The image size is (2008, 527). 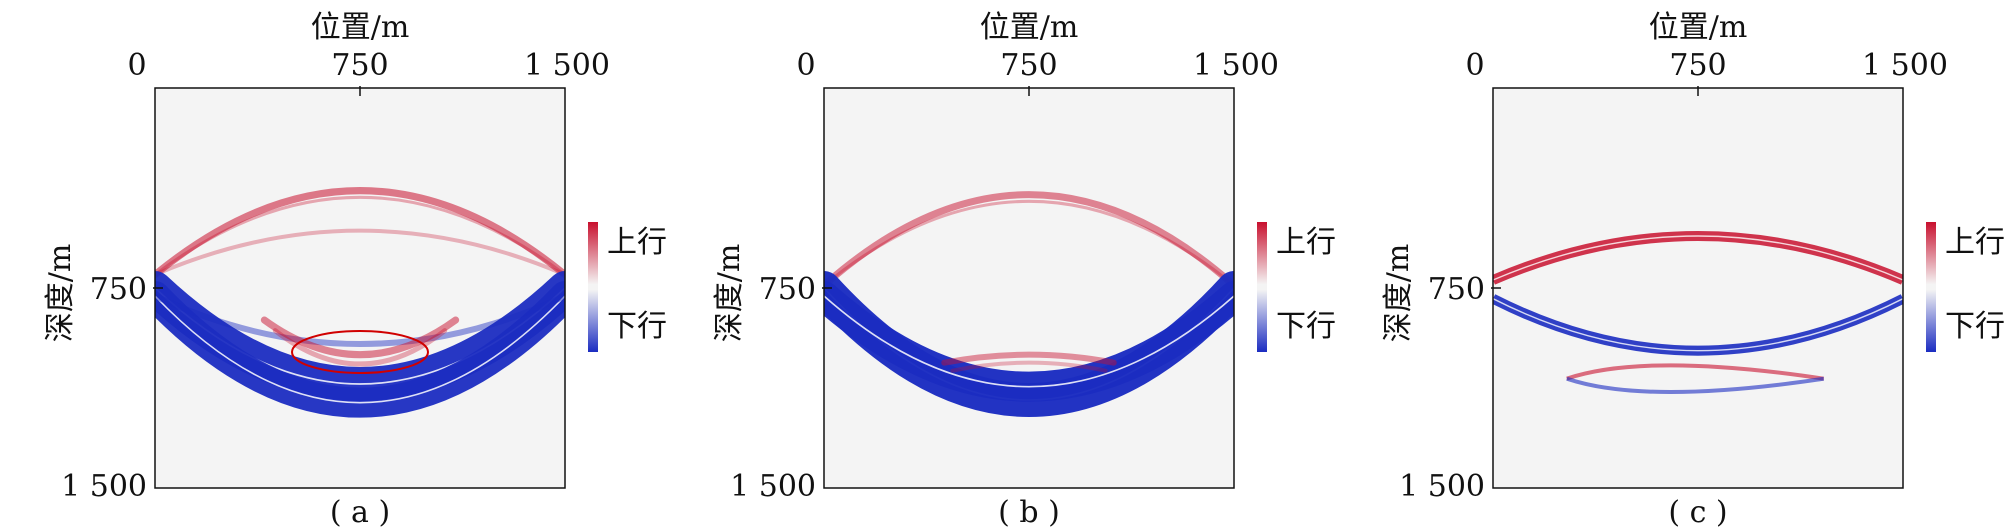 I want to click on up-arc-core, so click(x=1698, y=258).